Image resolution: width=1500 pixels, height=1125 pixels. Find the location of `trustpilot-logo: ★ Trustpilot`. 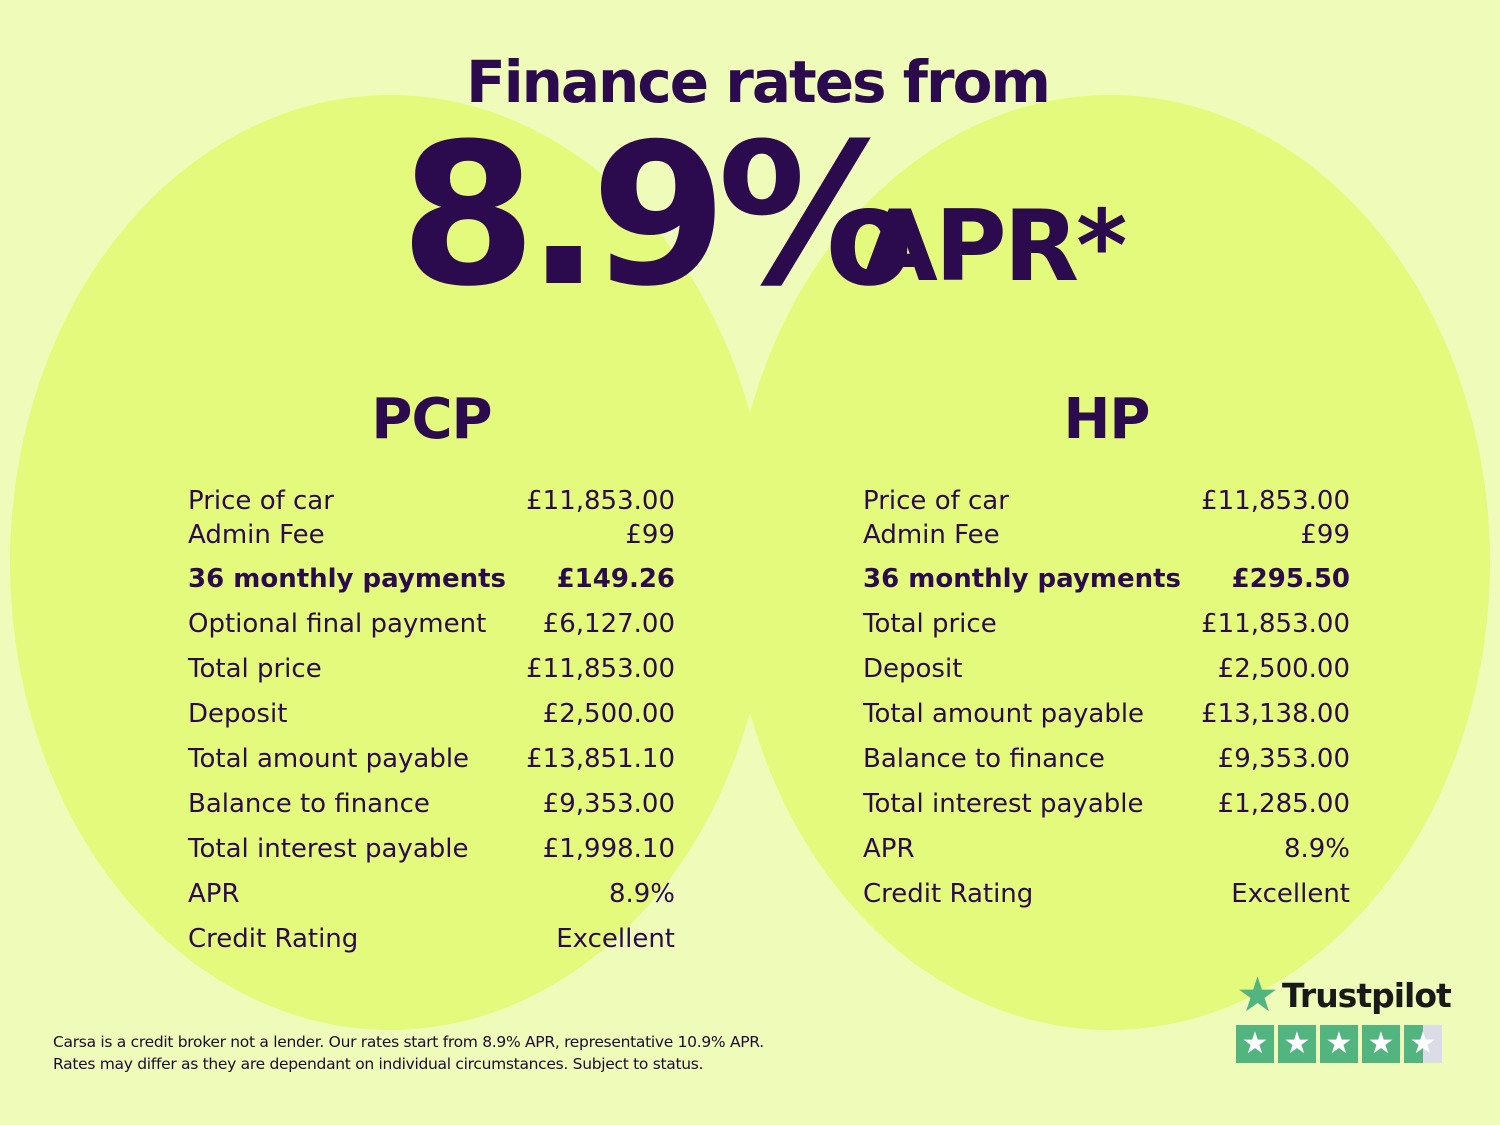

trustpilot-logo: ★ Trustpilot is located at coordinates (1344, 995).